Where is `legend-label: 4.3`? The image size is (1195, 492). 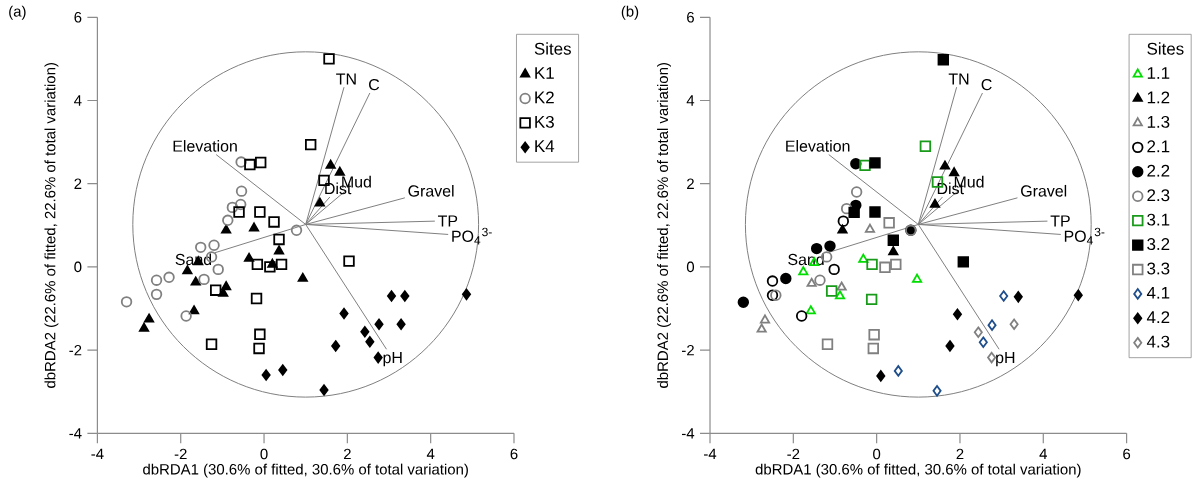
legend-label: 4.3 is located at coordinates (1158, 341).